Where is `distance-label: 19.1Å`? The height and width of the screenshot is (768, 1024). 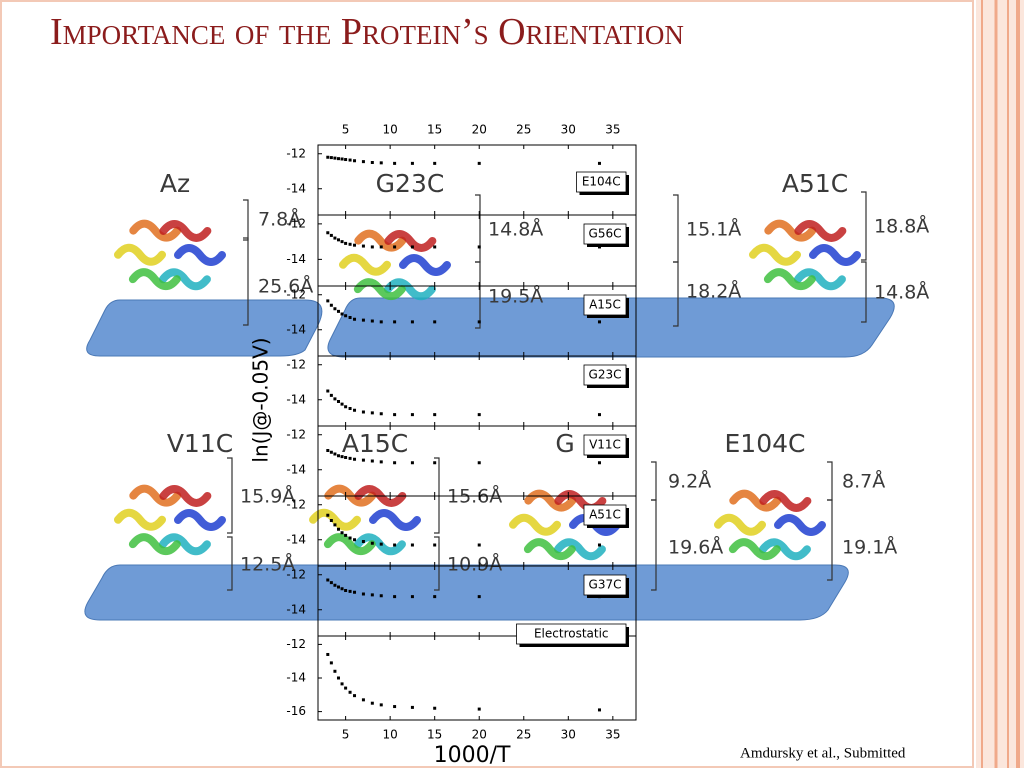 distance-label: 19.1Å is located at coordinates (869, 547).